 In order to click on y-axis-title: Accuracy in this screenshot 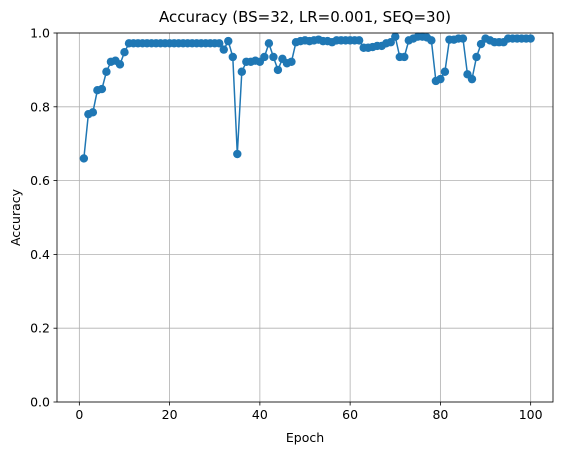, I will do `click(15, 217)`.